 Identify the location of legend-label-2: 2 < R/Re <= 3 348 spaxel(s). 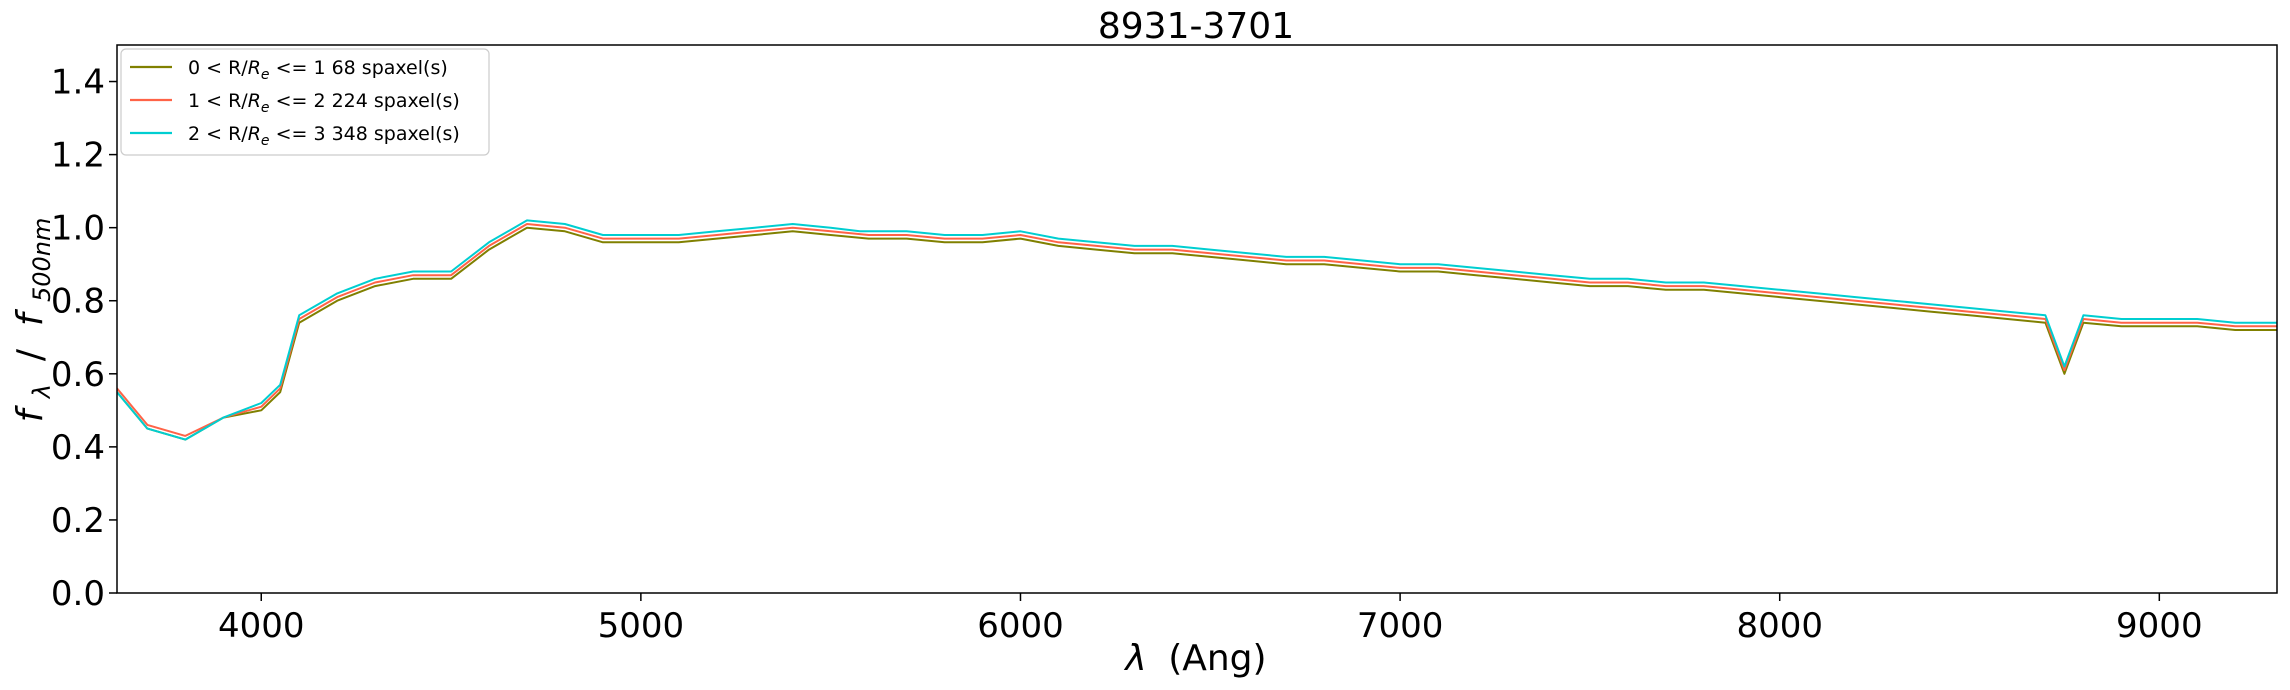
(324, 136).